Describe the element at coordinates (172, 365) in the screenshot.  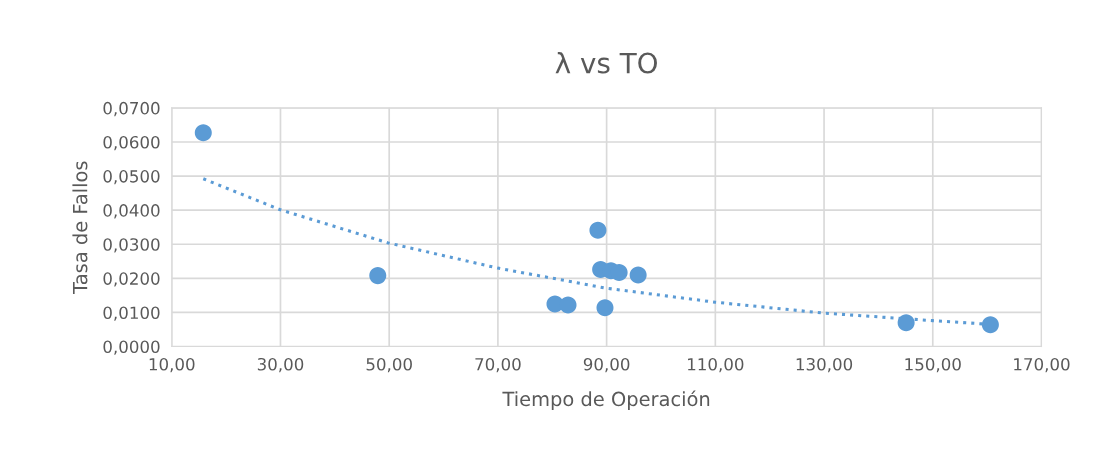
I see `x-tick-label: 10,00` at that location.